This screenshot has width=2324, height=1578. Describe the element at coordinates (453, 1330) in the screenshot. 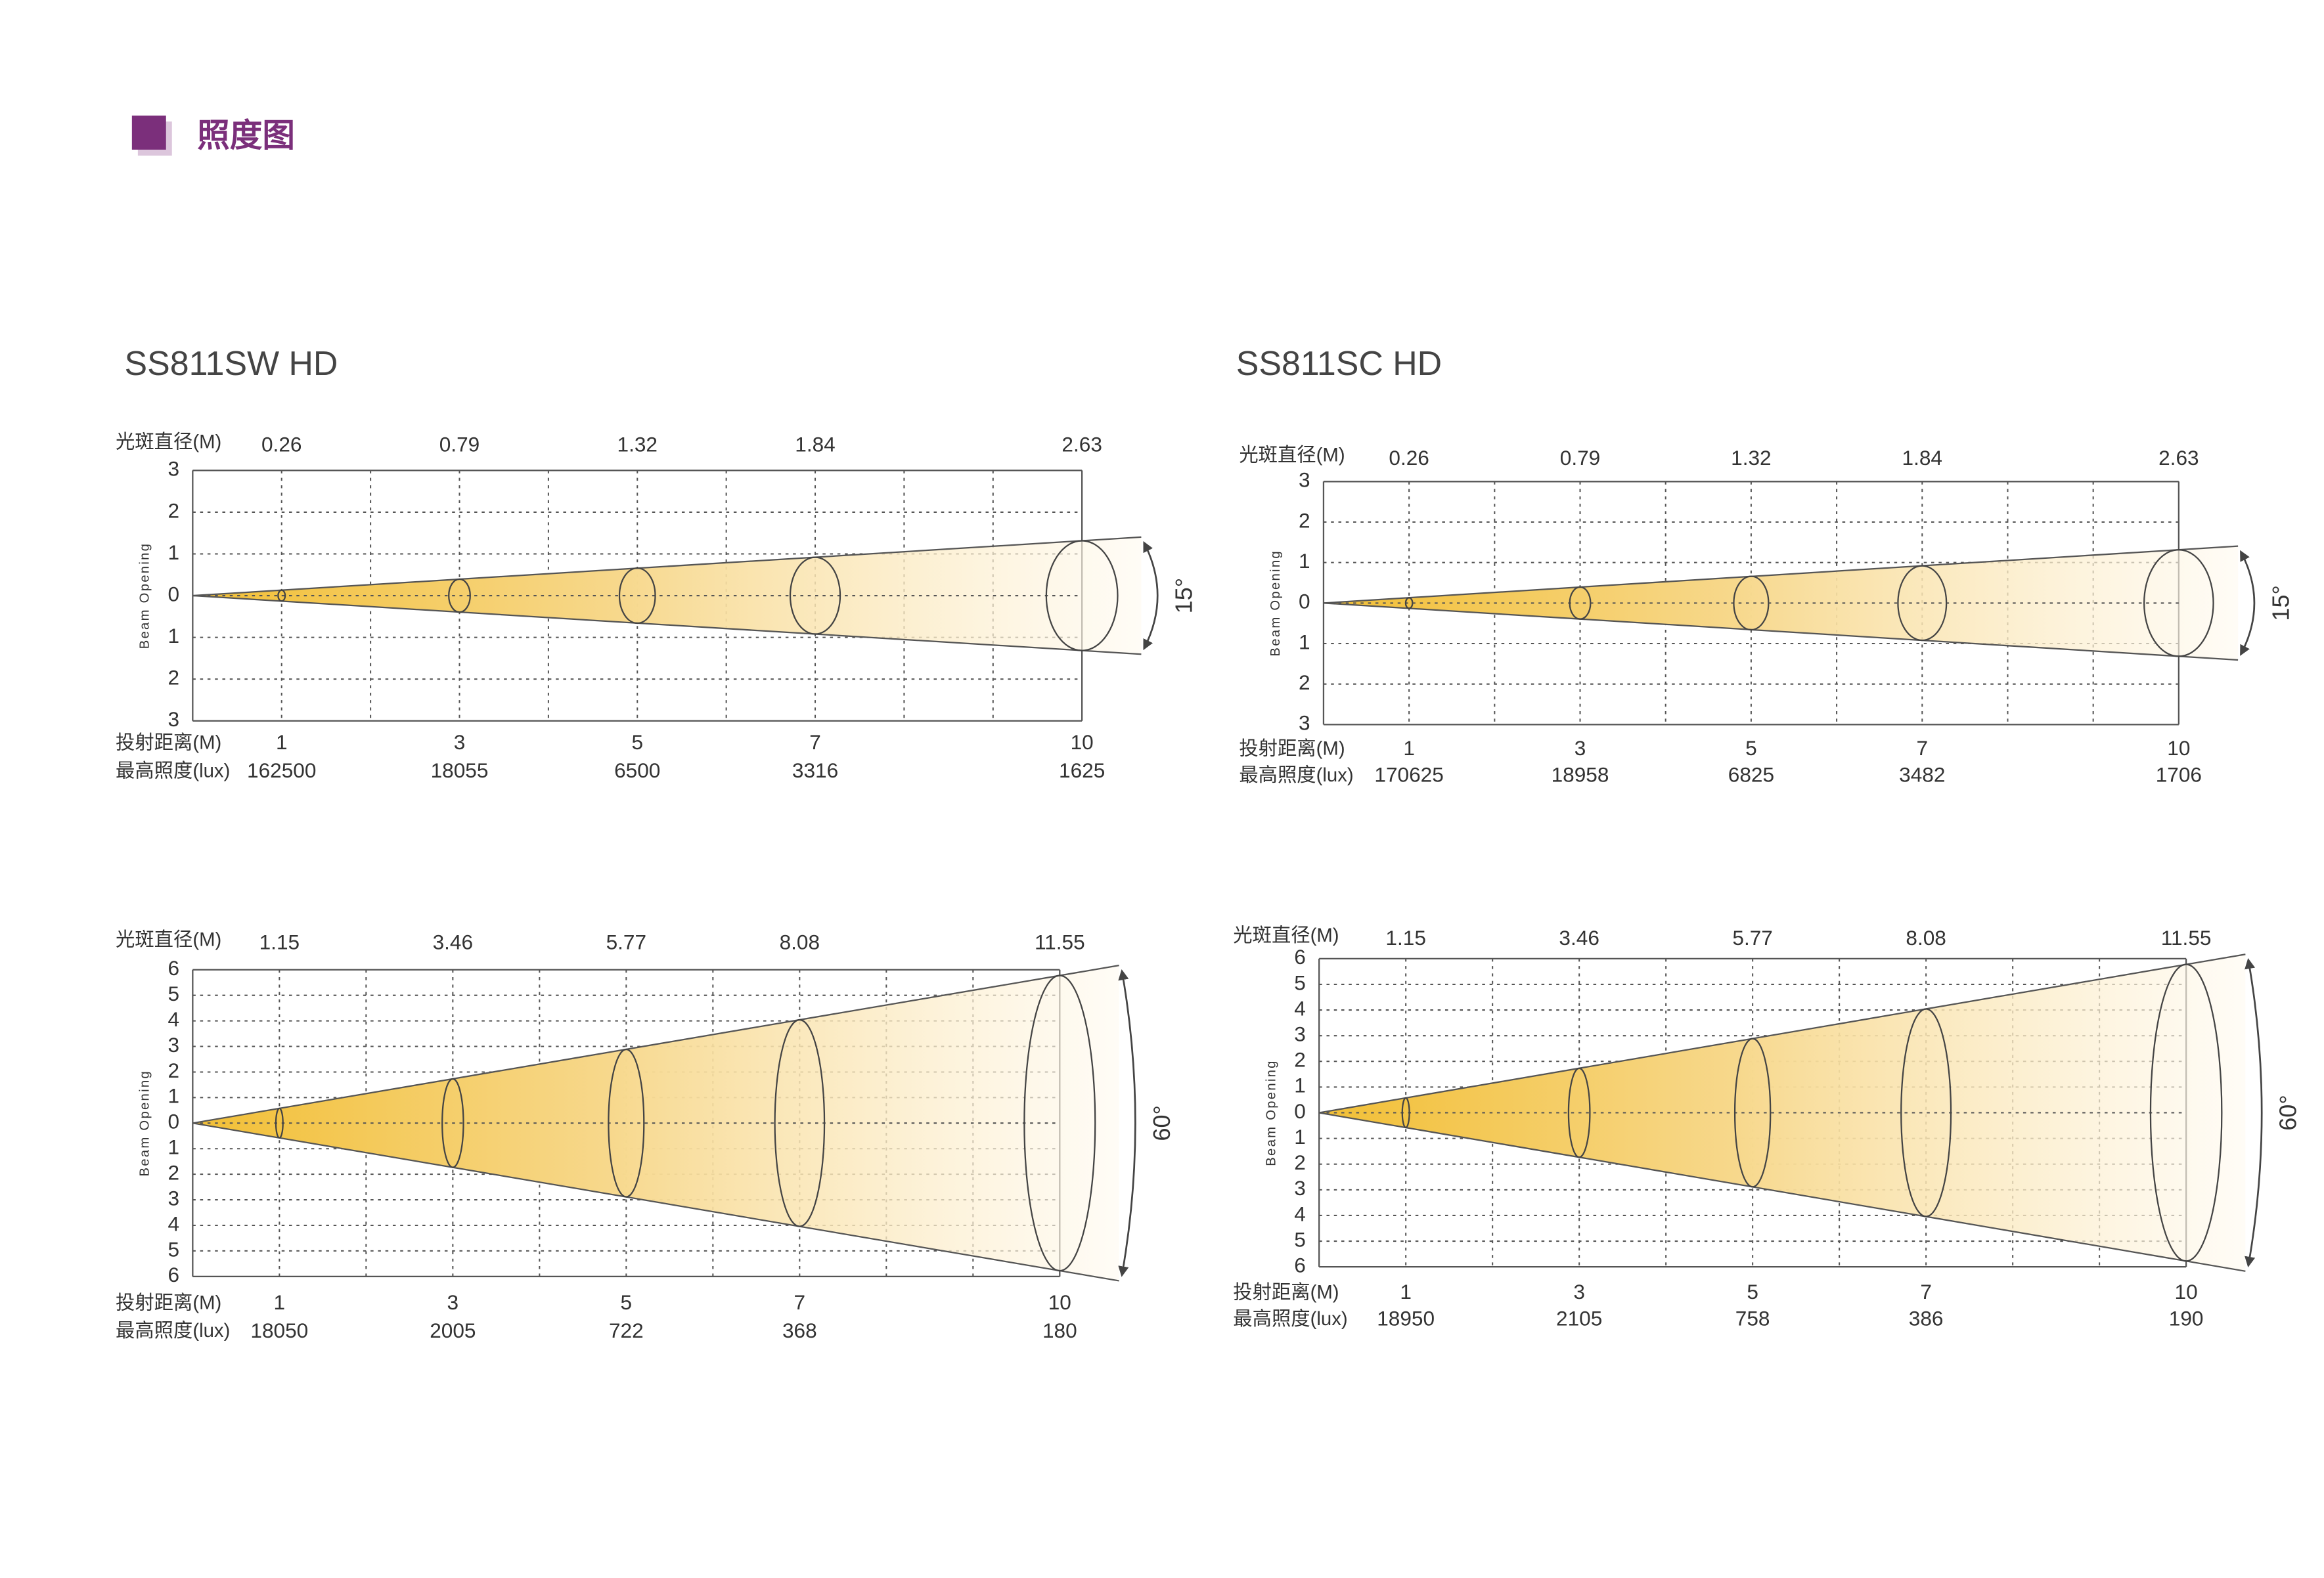

I see `lux-value: 2005` at that location.